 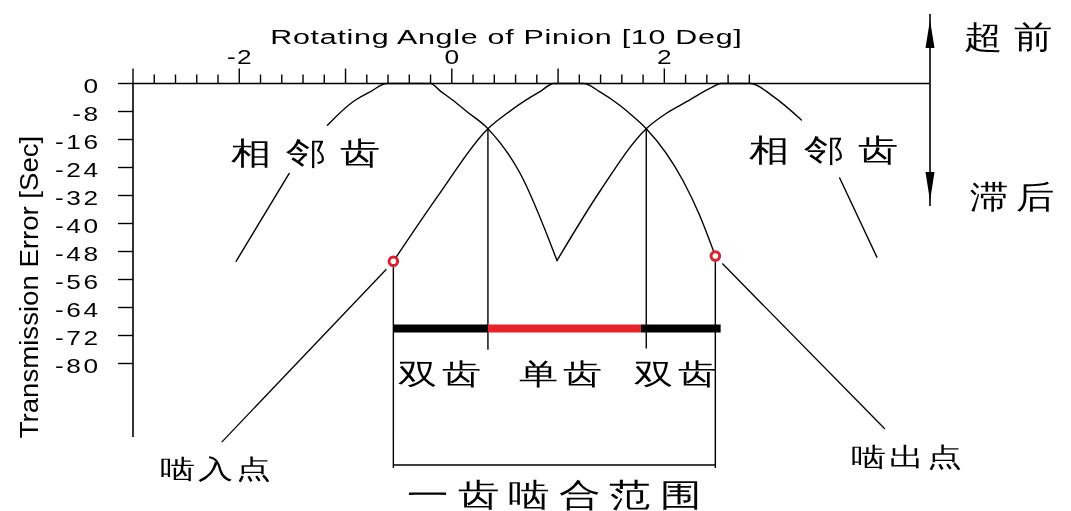 What do you see at coordinates (86, 113) in the screenshot?
I see `y-tick-label: -8` at bounding box center [86, 113].